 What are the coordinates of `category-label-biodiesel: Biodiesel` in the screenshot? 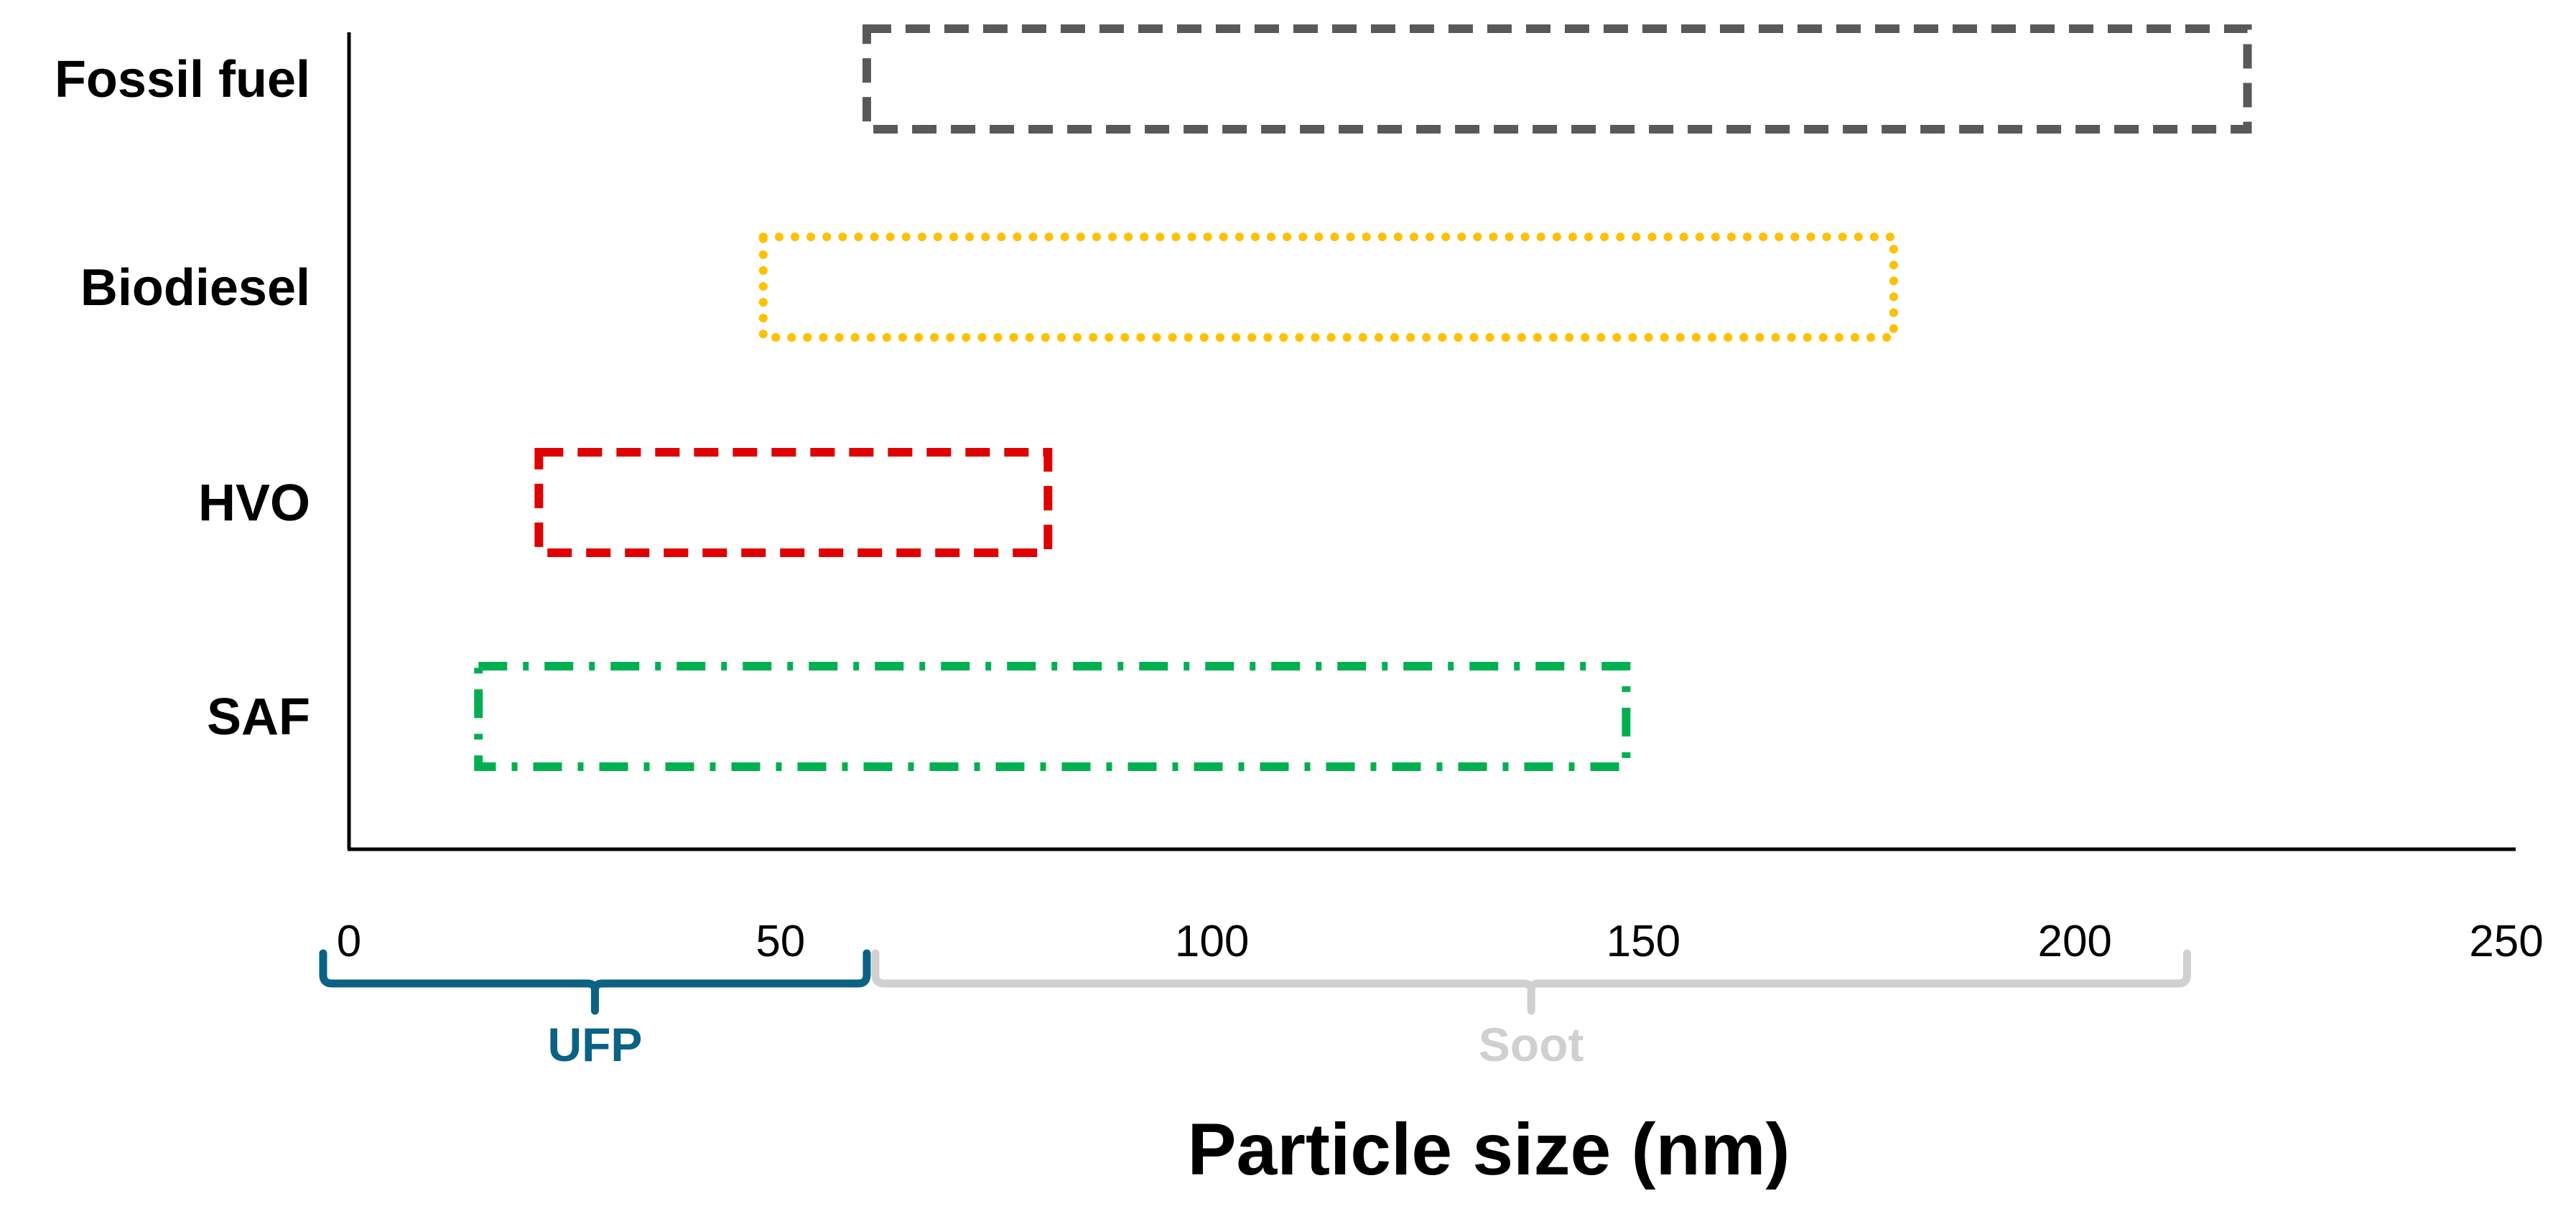 It's located at (195, 288).